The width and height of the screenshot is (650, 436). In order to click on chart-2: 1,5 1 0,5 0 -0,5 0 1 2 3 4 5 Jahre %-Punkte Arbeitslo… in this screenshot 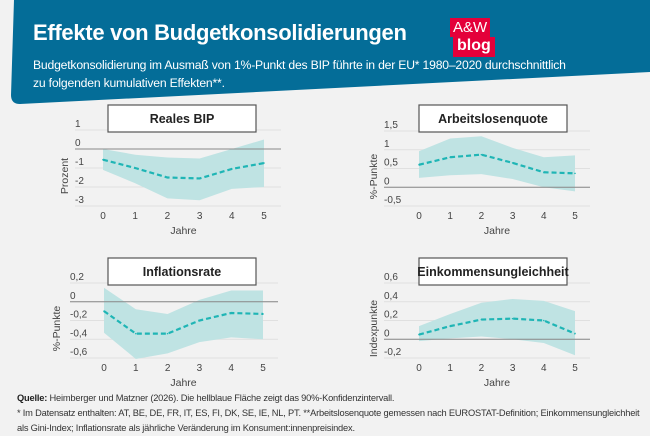, I will do `click(479, 170)`.